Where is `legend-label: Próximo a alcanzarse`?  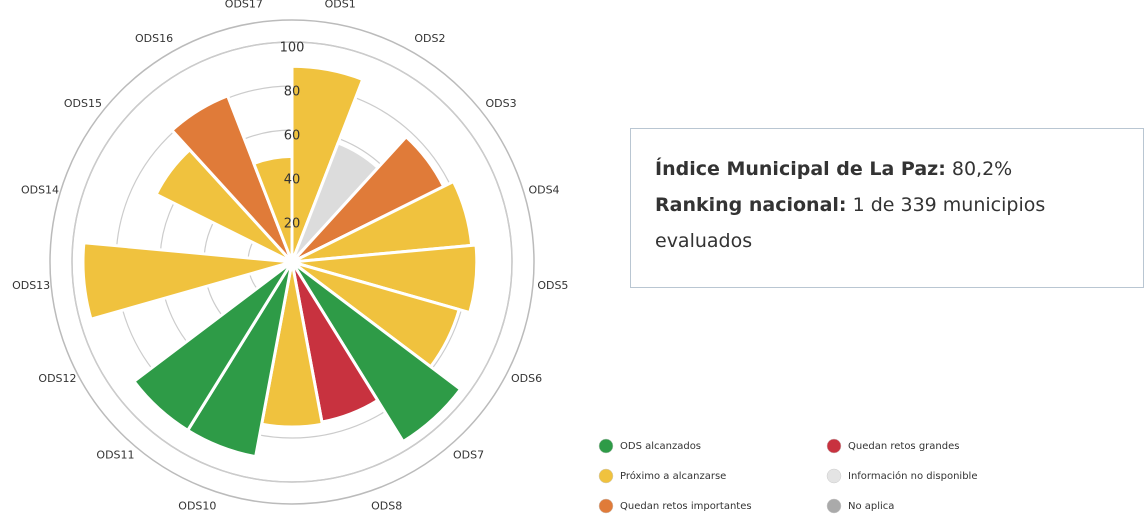
legend-label: Próximo a alcanzarse is located at coordinates (673, 476).